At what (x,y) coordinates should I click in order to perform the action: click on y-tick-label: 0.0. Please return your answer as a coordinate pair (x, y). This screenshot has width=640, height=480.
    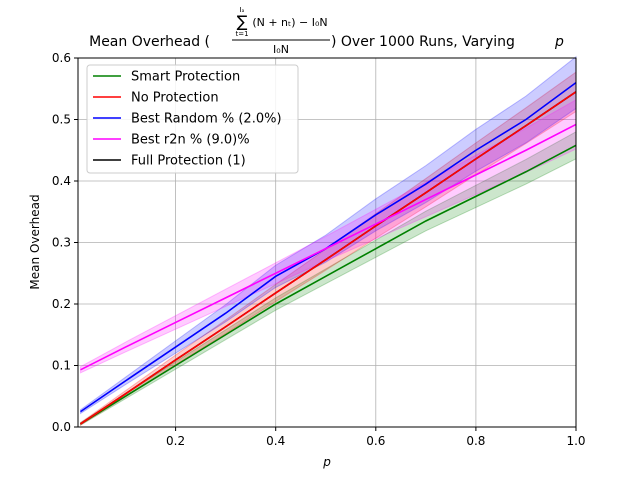
    Looking at the image, I should click on (61, 427).